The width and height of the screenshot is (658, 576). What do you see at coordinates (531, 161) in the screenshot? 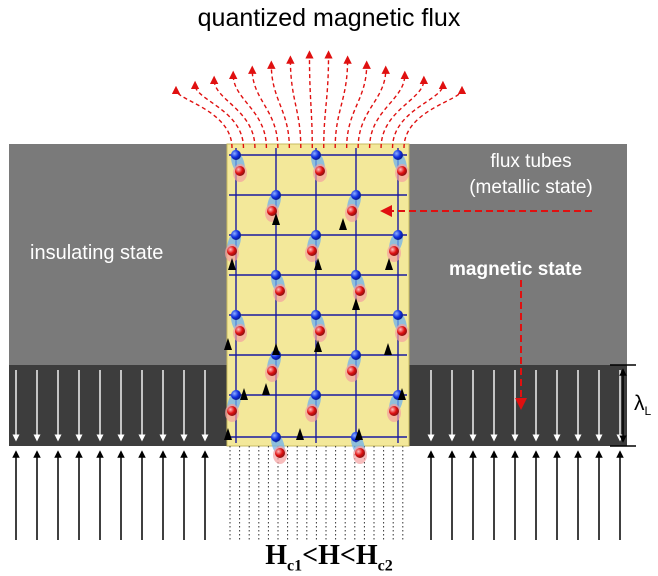
I see `flux-tubes-label: flux tubes` at bounding box center [531, 161].